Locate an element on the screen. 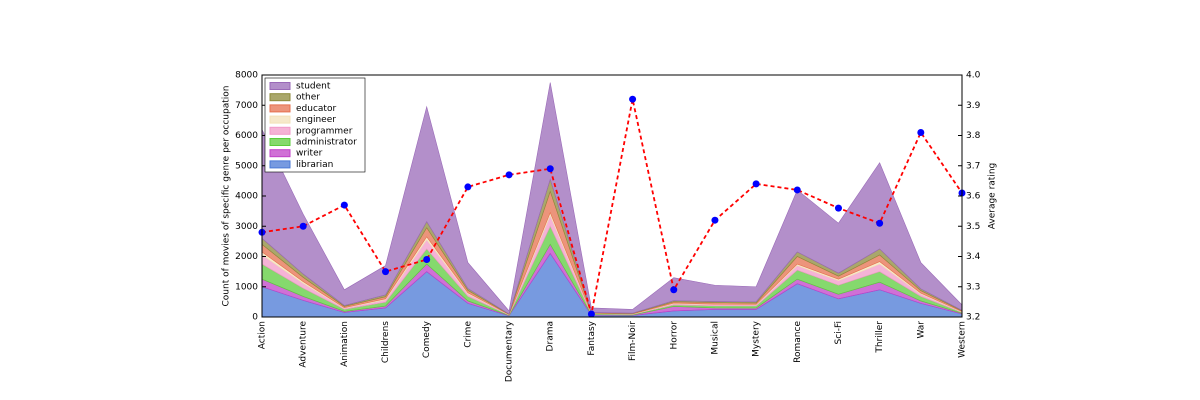 The height and width of the screenshot is (400, 1200). y2-tick-label: 3.9 is located at coordinates (973, 106).